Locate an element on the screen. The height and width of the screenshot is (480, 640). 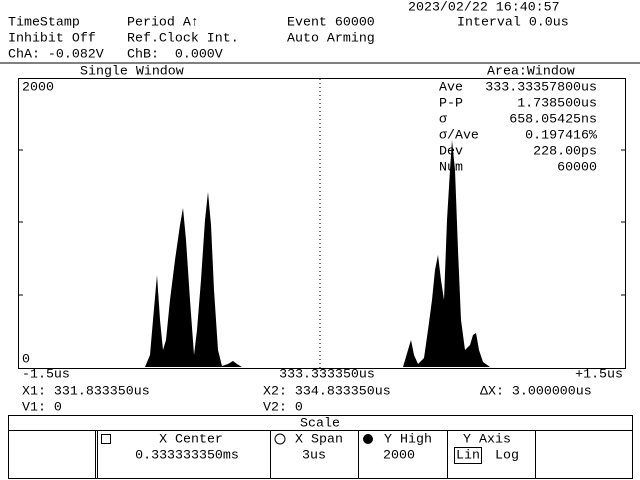
status-text: TimeStamp is located at coordinates (44, 22).